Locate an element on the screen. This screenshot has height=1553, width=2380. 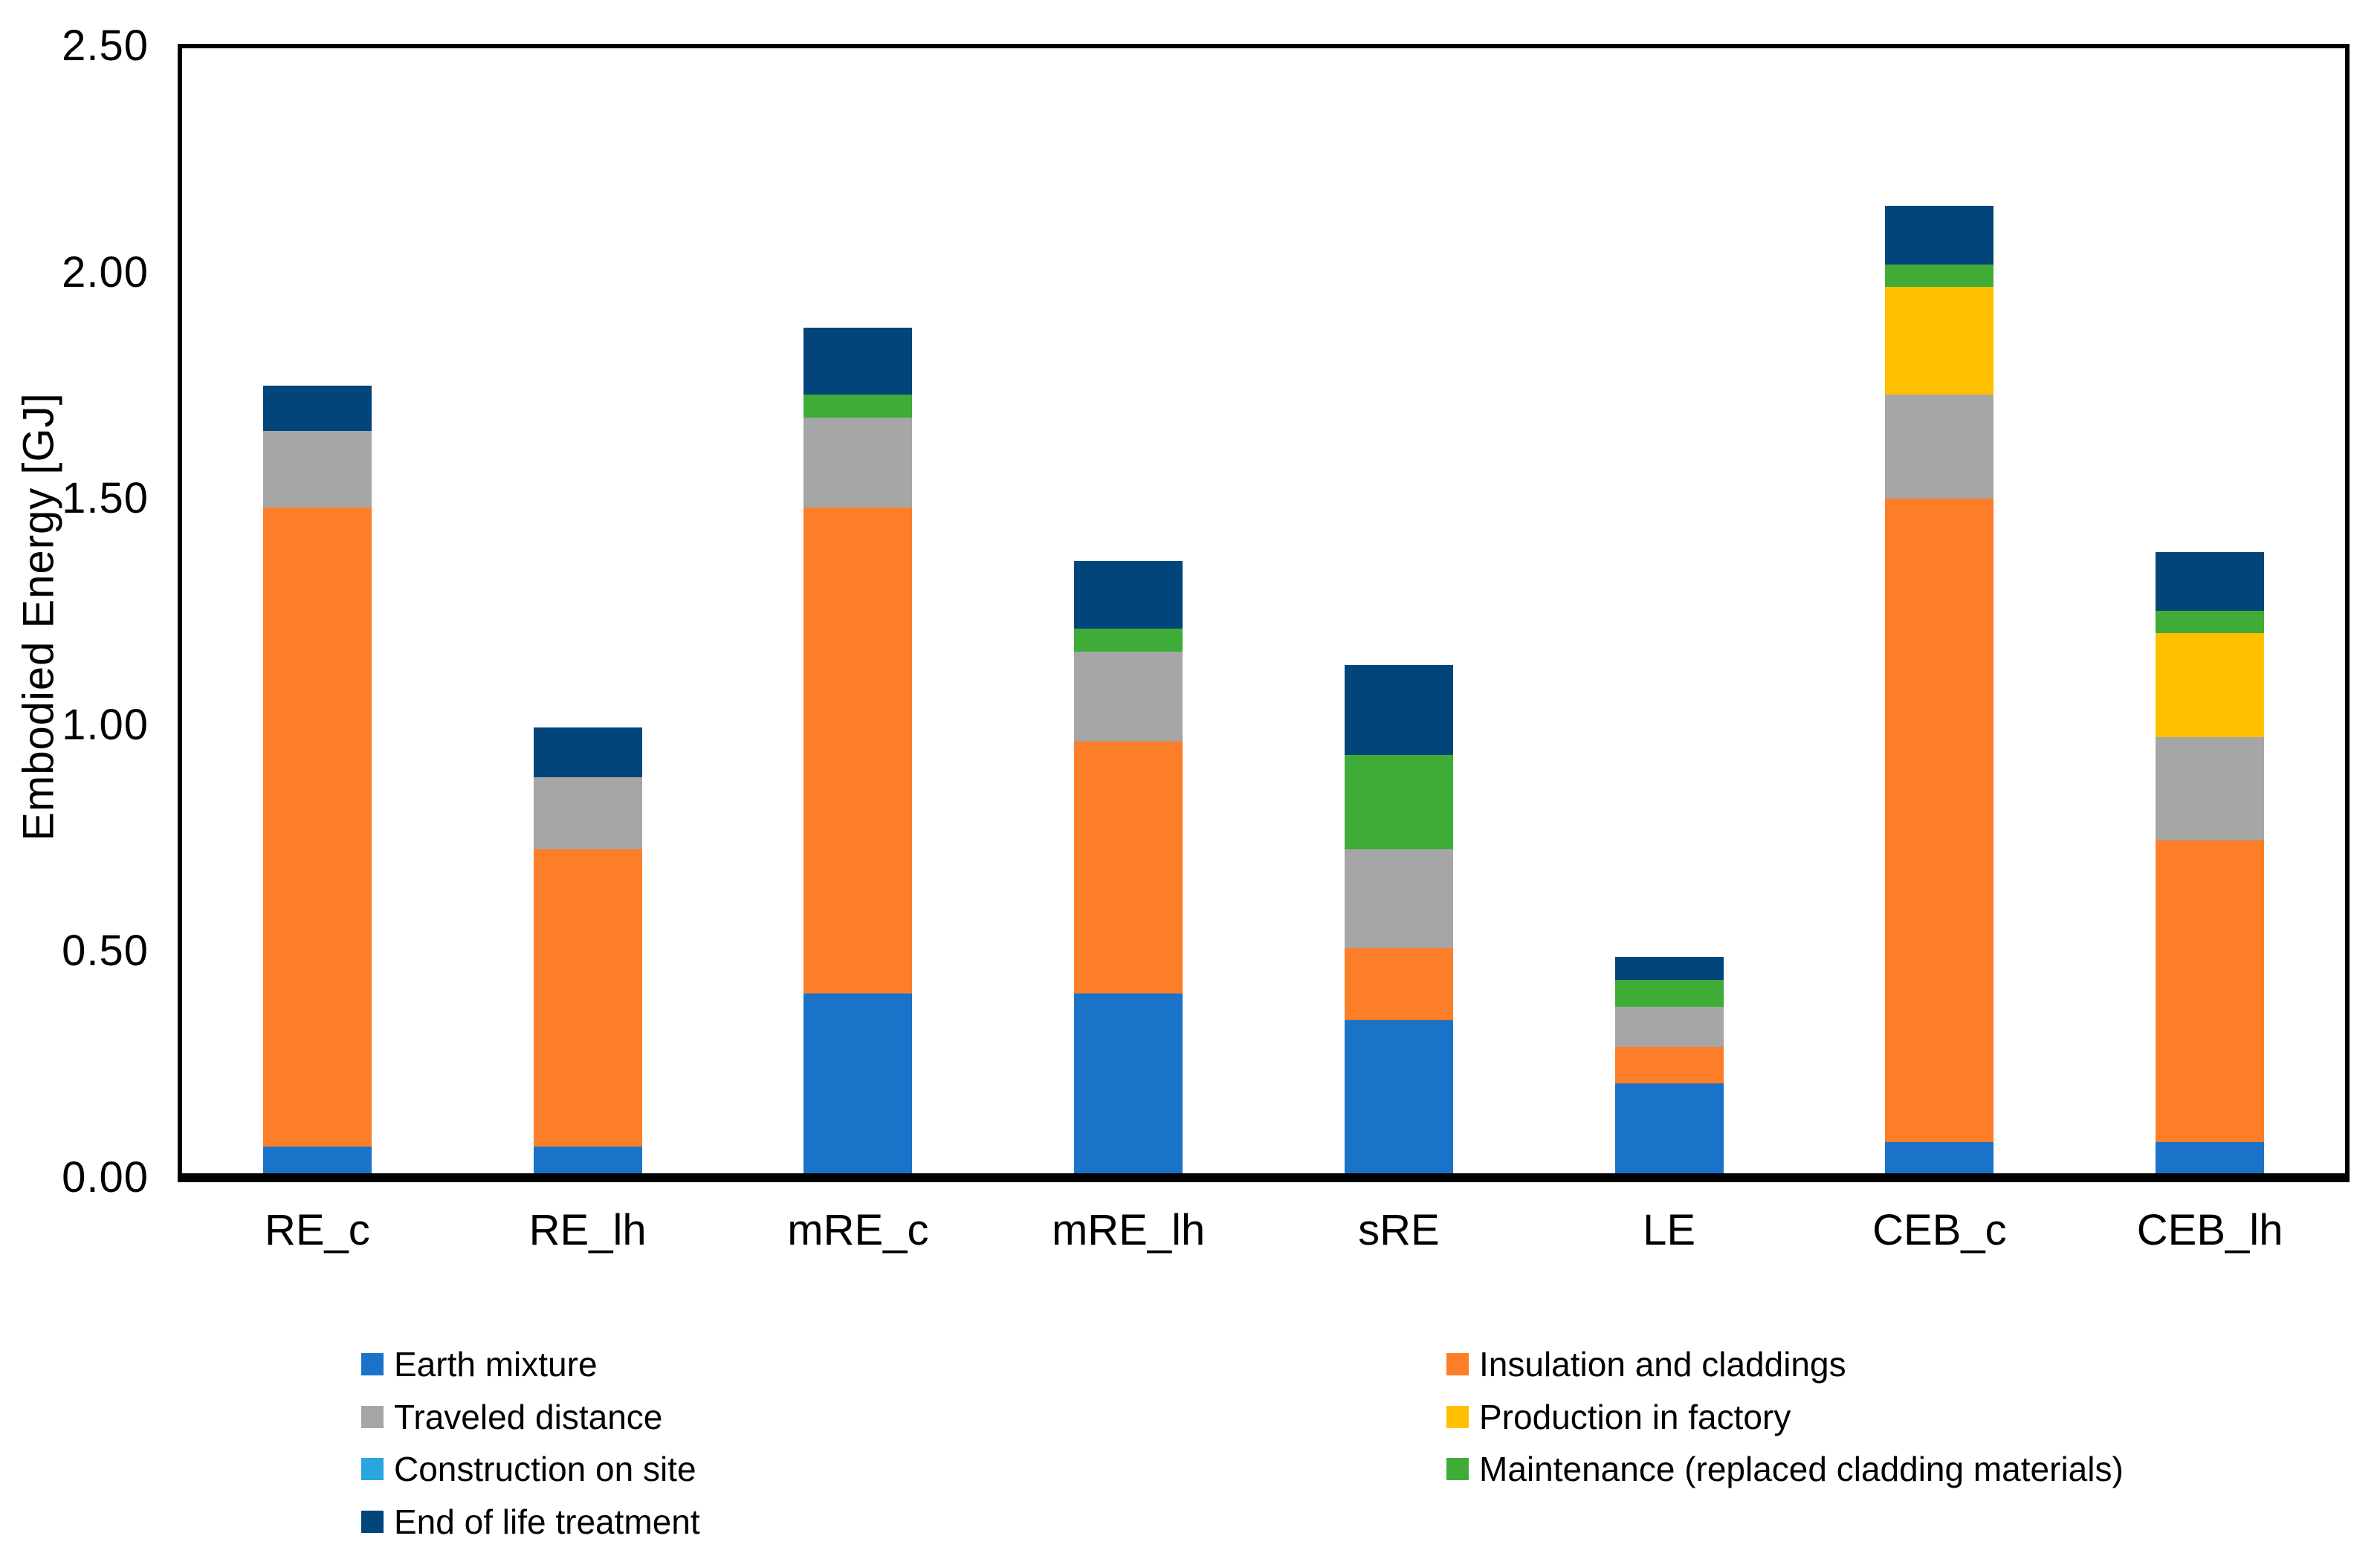
legend-item-insulation-and-claddings: Insulation and claddings is located at coordinates (1785, 1364).